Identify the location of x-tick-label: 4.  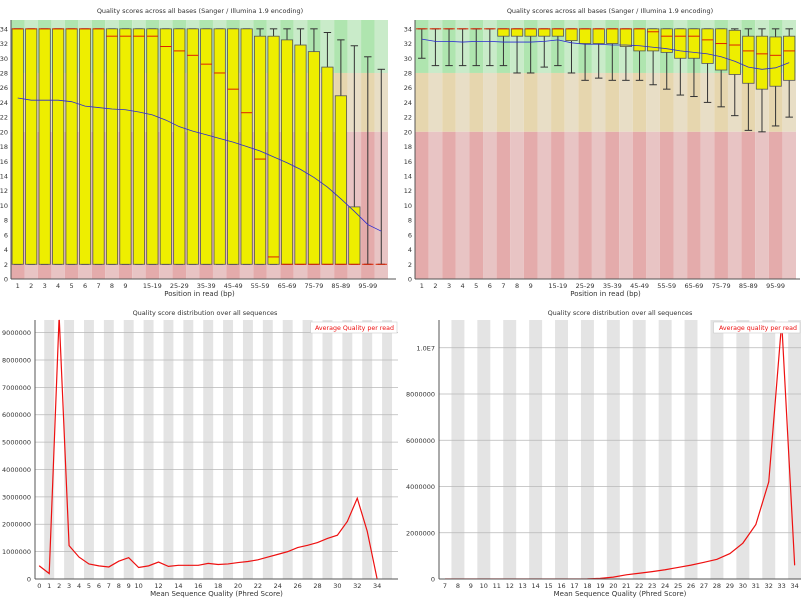
(58, 286).